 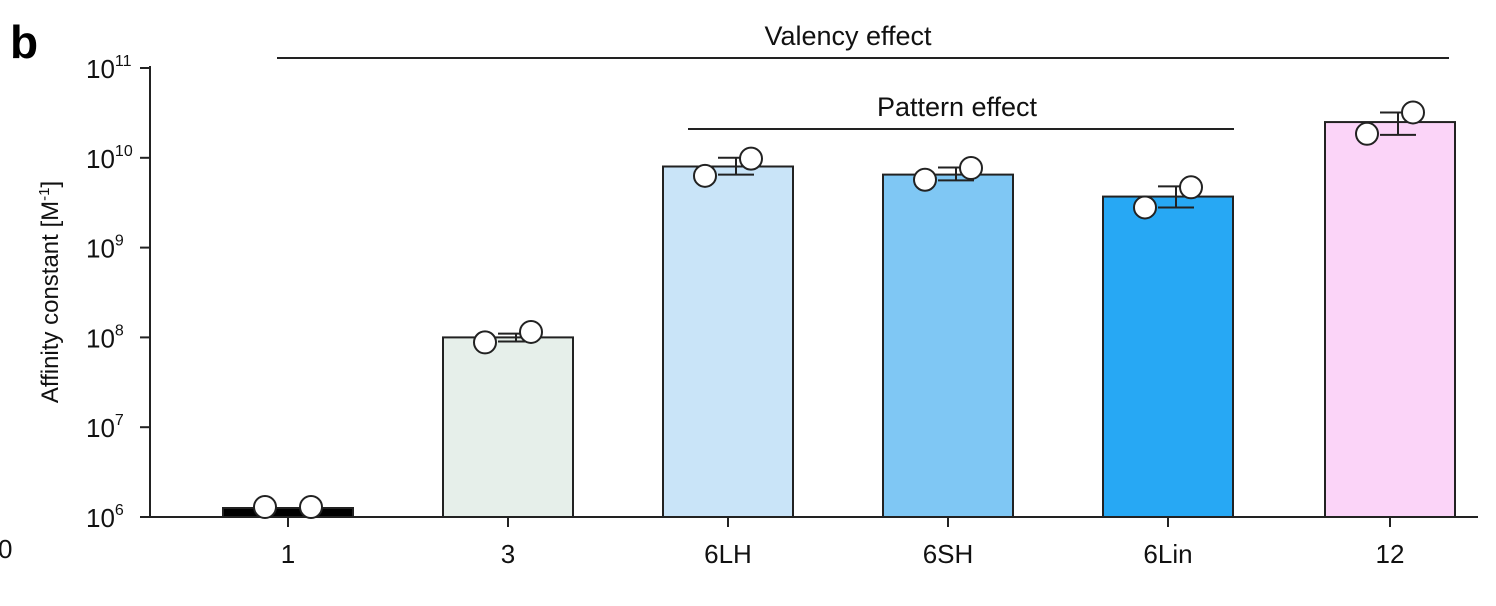 I want to click on annotation-label: Pattern effect, so click(x=957, y=107).